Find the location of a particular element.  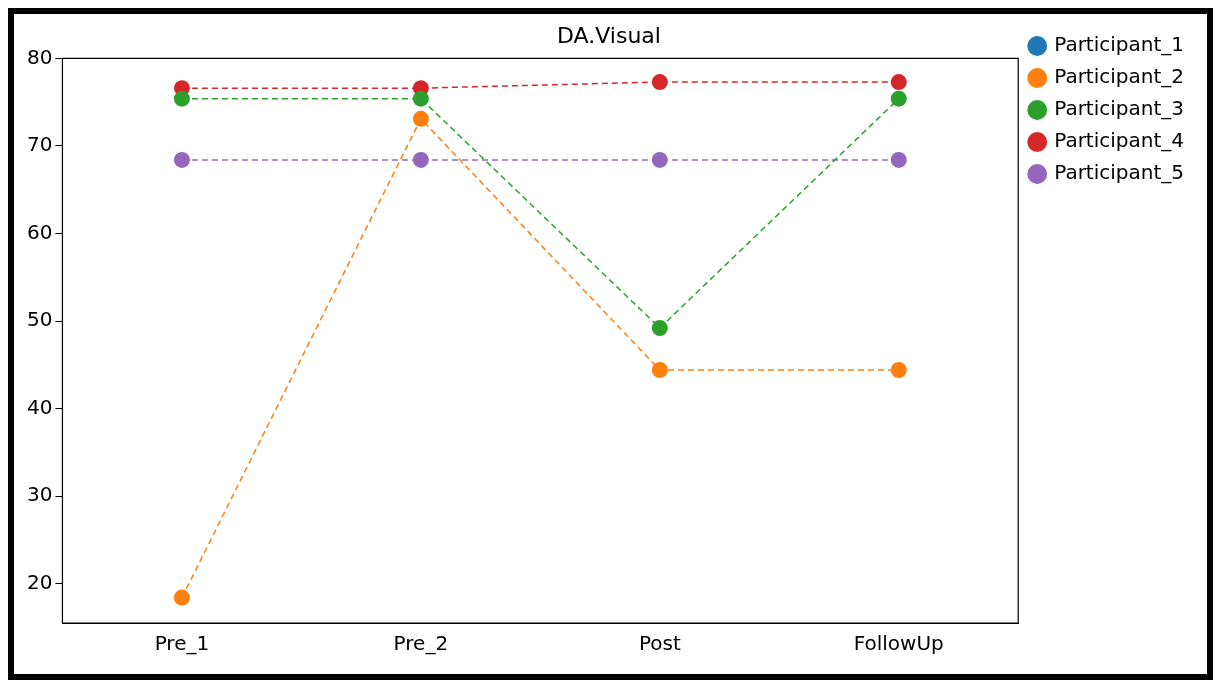

legend-label: Participant_5 is located at coordinates (1119, 172).